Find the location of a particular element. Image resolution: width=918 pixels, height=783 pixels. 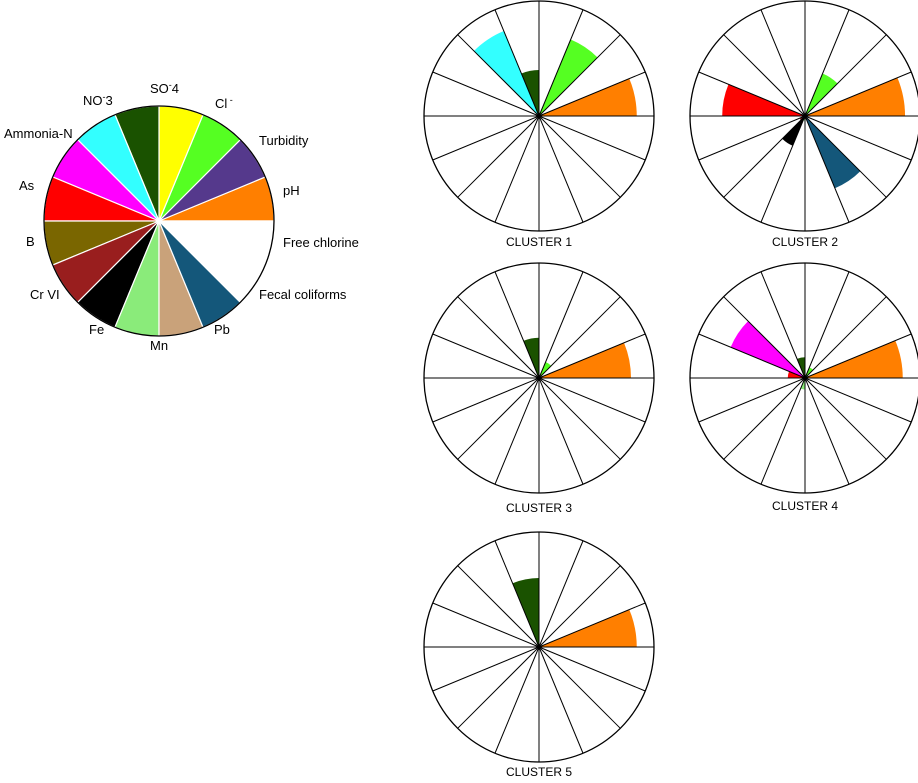

cluster-4-bar-as is located at coordinates (767, 349).